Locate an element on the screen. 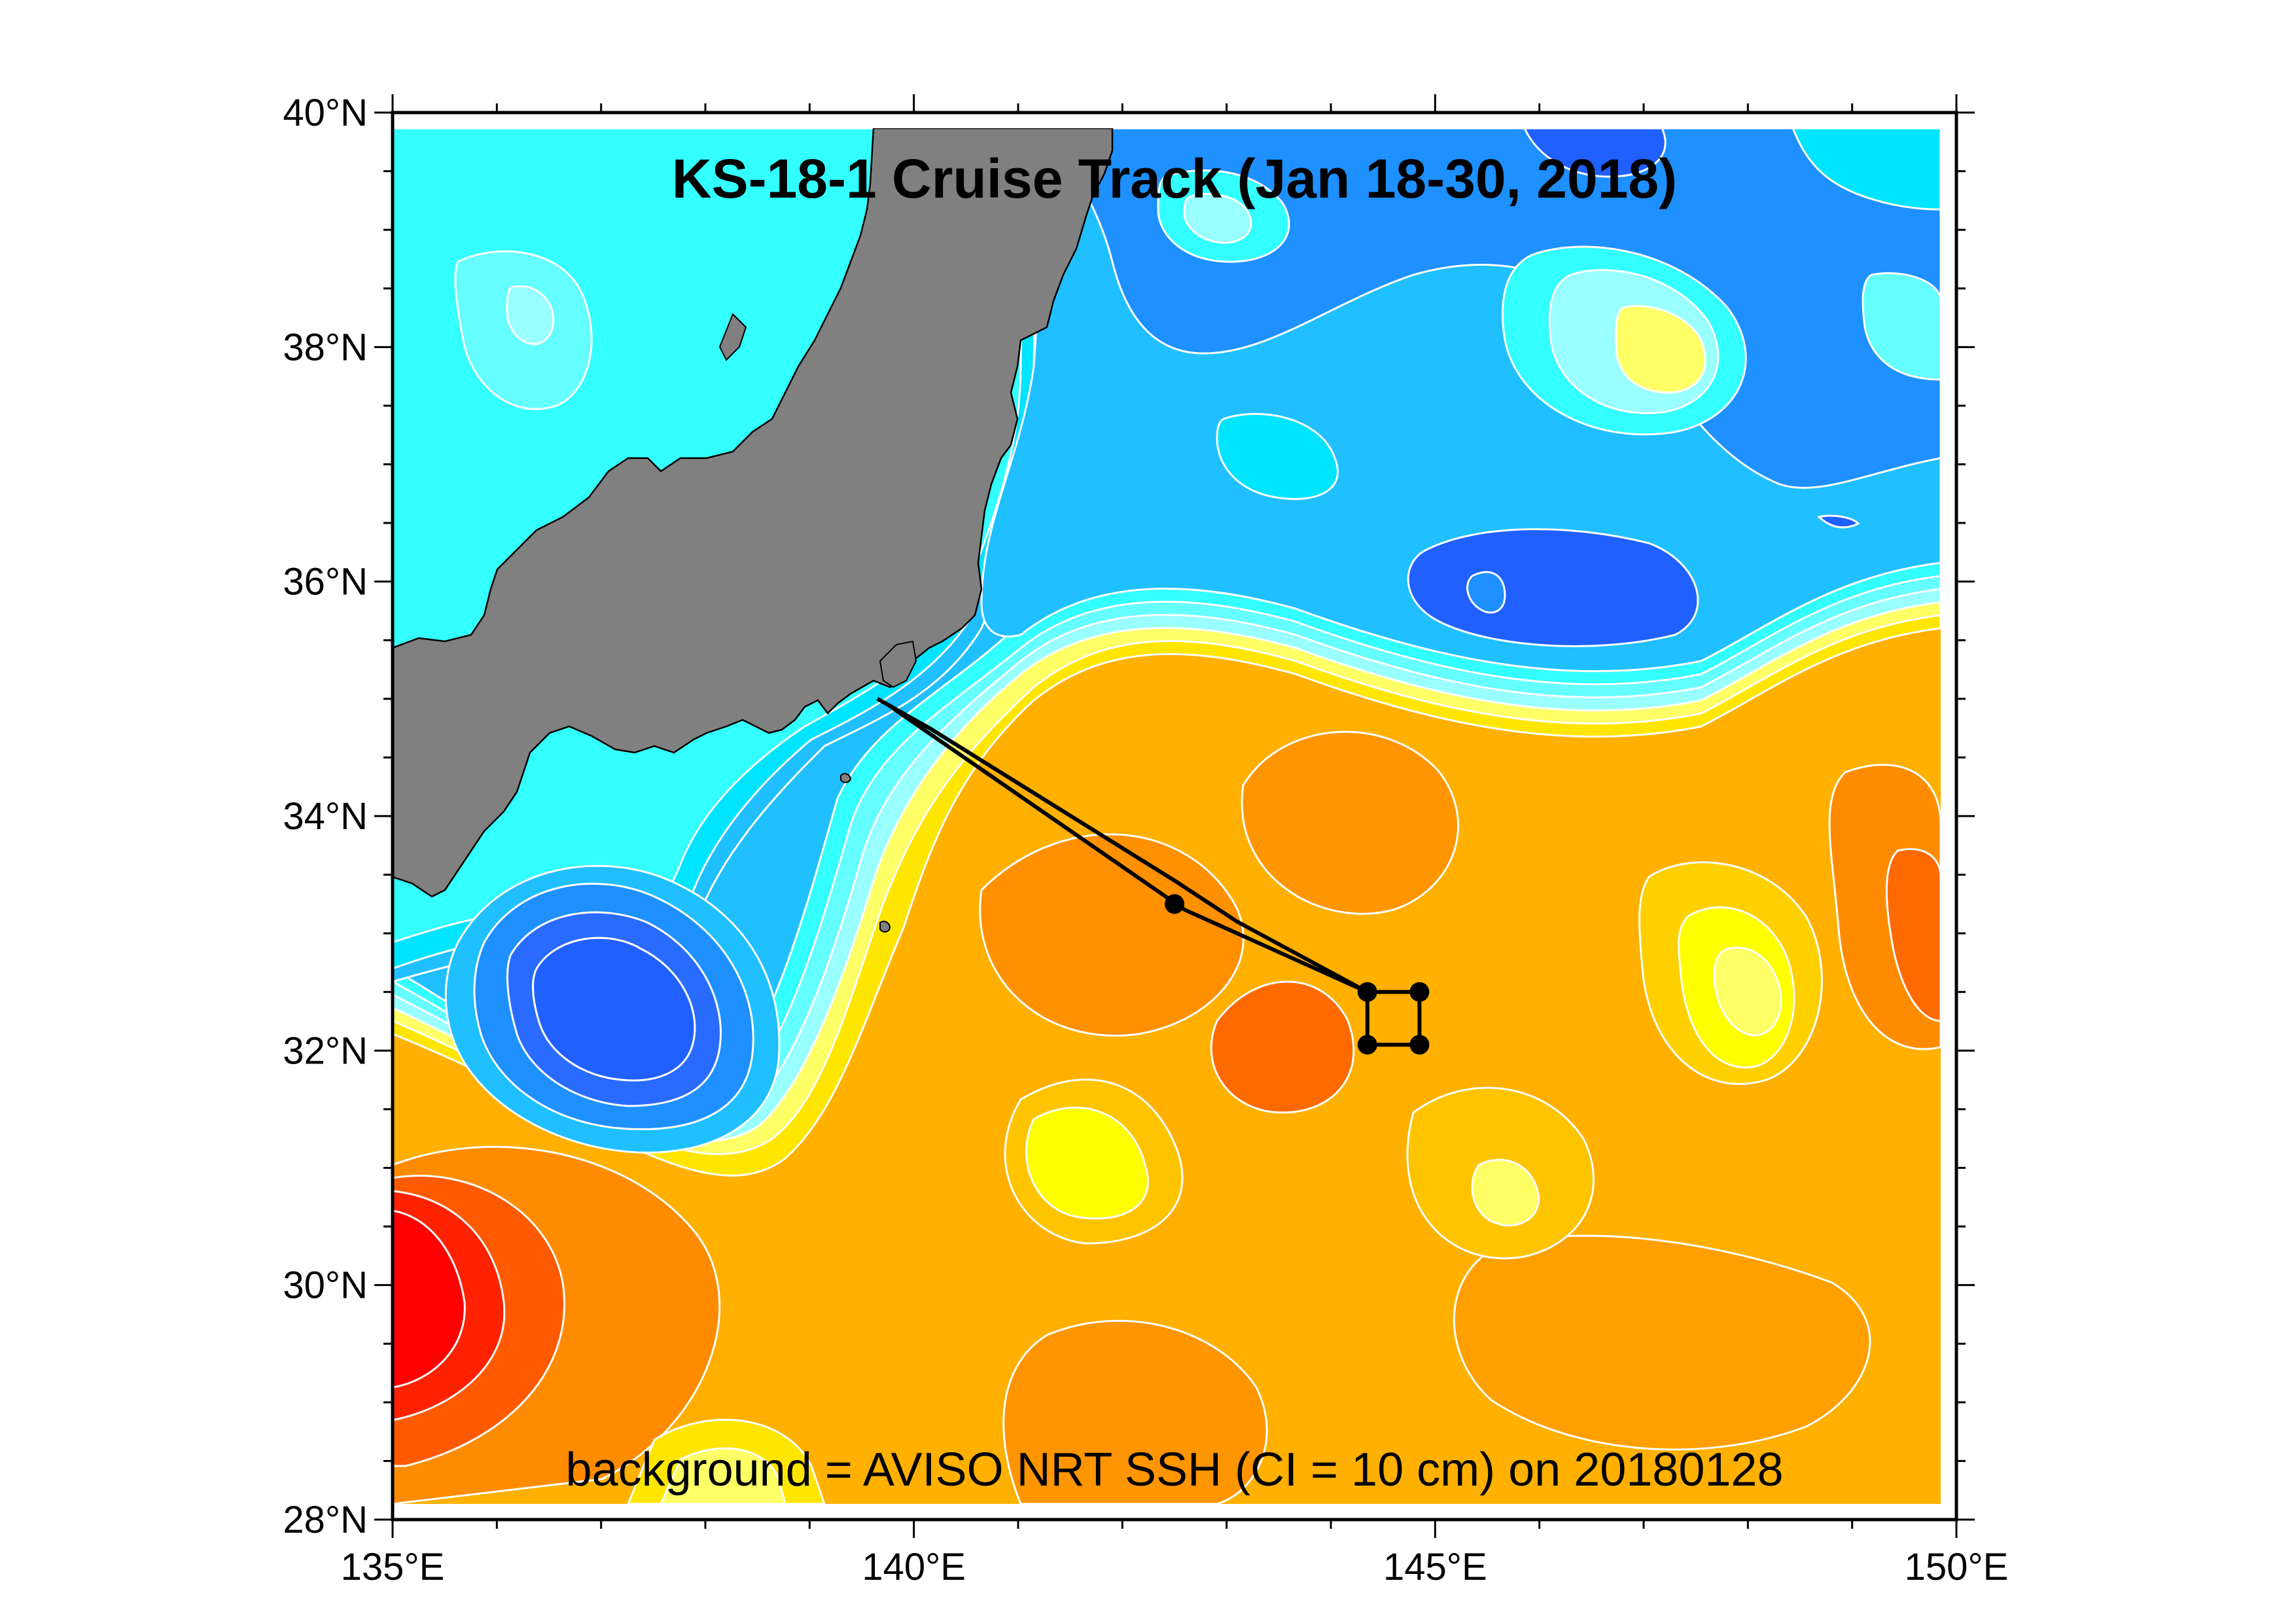 This screenshot has width=2296, height=1623. warm-mid is located at coordinates (1460, 995).